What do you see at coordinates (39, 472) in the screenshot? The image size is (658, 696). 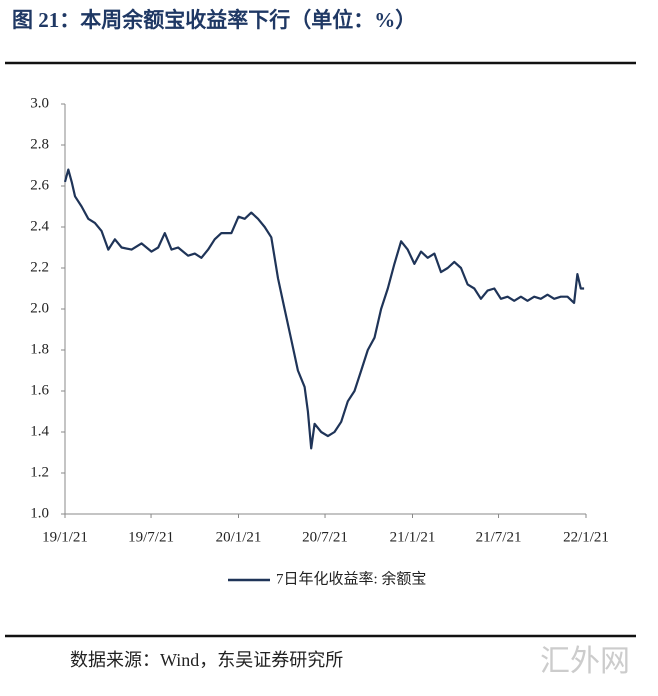 I see `y-tick-label: 1.2` at bounding box center [39, 472].